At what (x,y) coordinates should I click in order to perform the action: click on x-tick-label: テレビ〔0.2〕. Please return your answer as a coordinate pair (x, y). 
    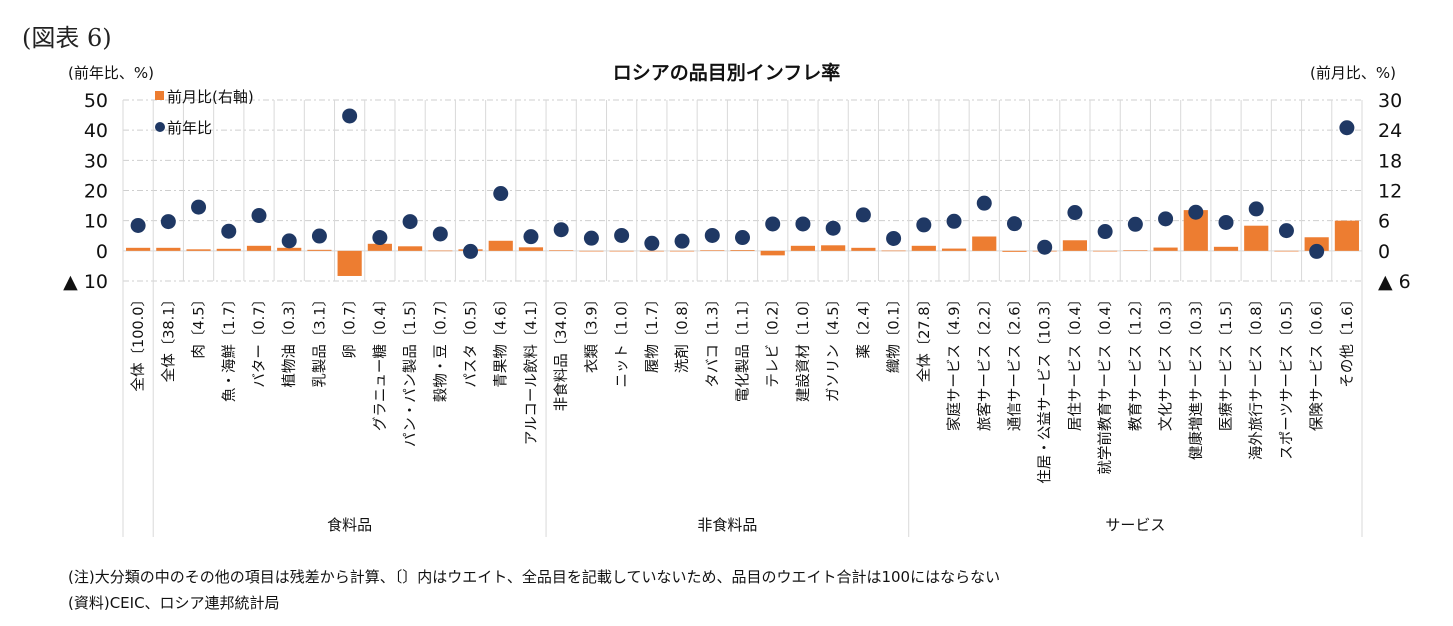
    Looking at the image, I should click on (773, 340).